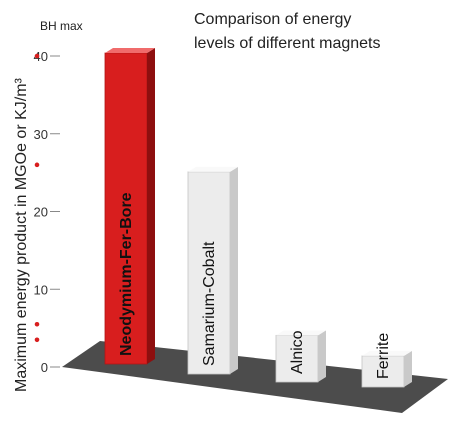  What do you see at coordinates (255, 377) in the screenshot?
I see `chart-floor` at bounding box center [255, 377].